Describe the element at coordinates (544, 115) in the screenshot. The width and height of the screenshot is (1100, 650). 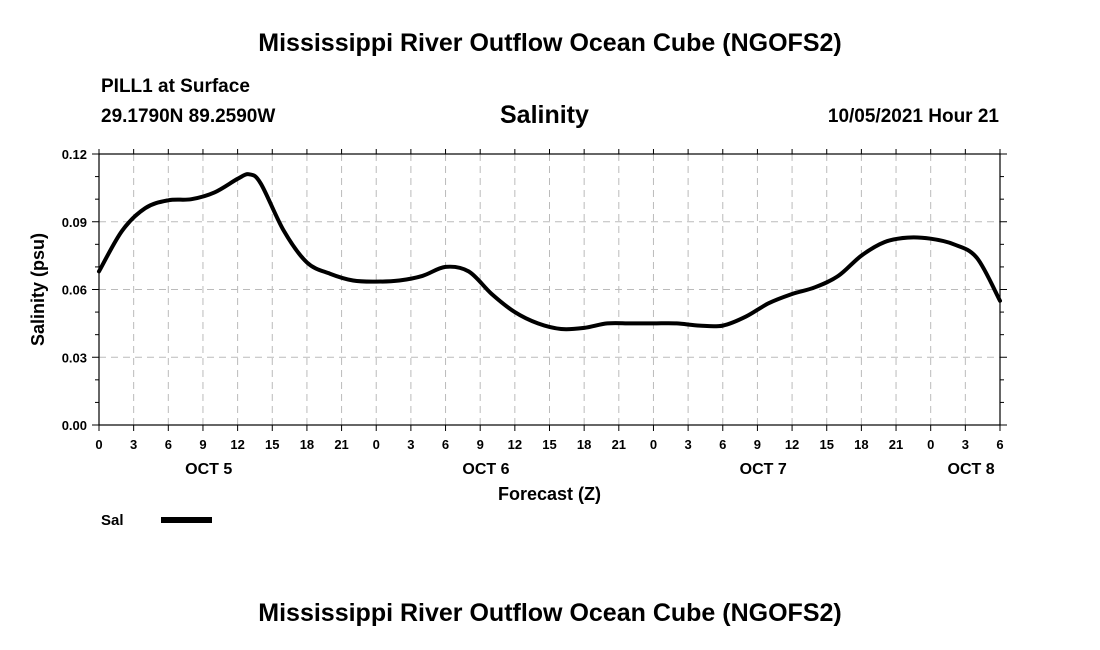
I see `variable-title: Salinity` at that location.